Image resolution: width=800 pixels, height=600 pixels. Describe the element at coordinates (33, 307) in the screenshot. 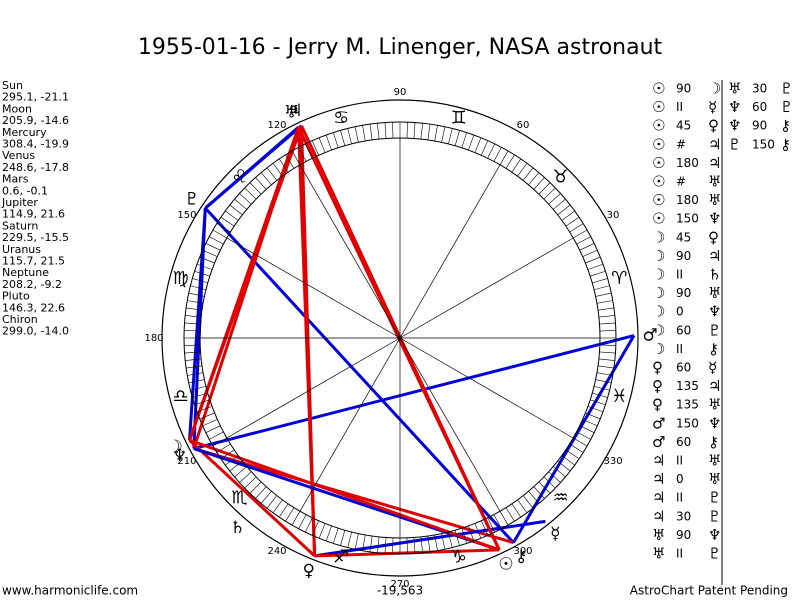

I see `planet-coords: 146.3, 22.6` at that location.